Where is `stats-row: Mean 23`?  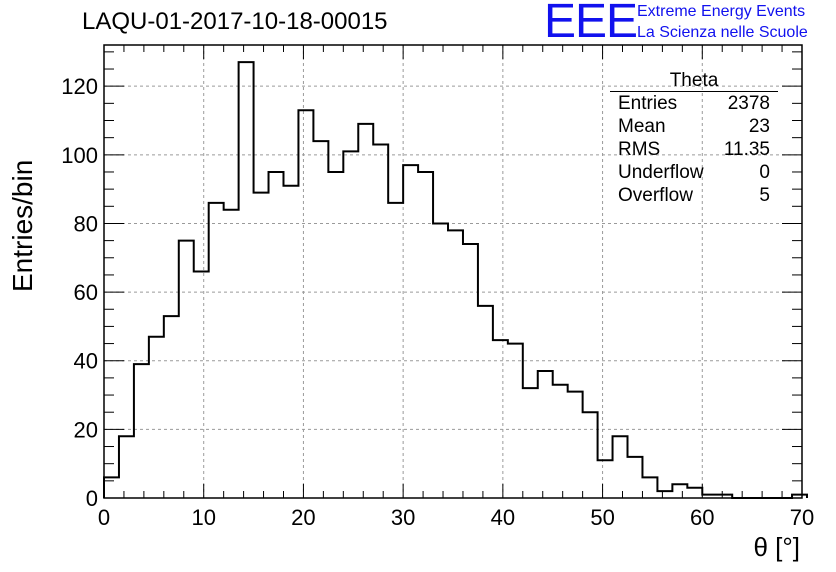
stats-row: Mean 23 is located at coordinates (694, 126).